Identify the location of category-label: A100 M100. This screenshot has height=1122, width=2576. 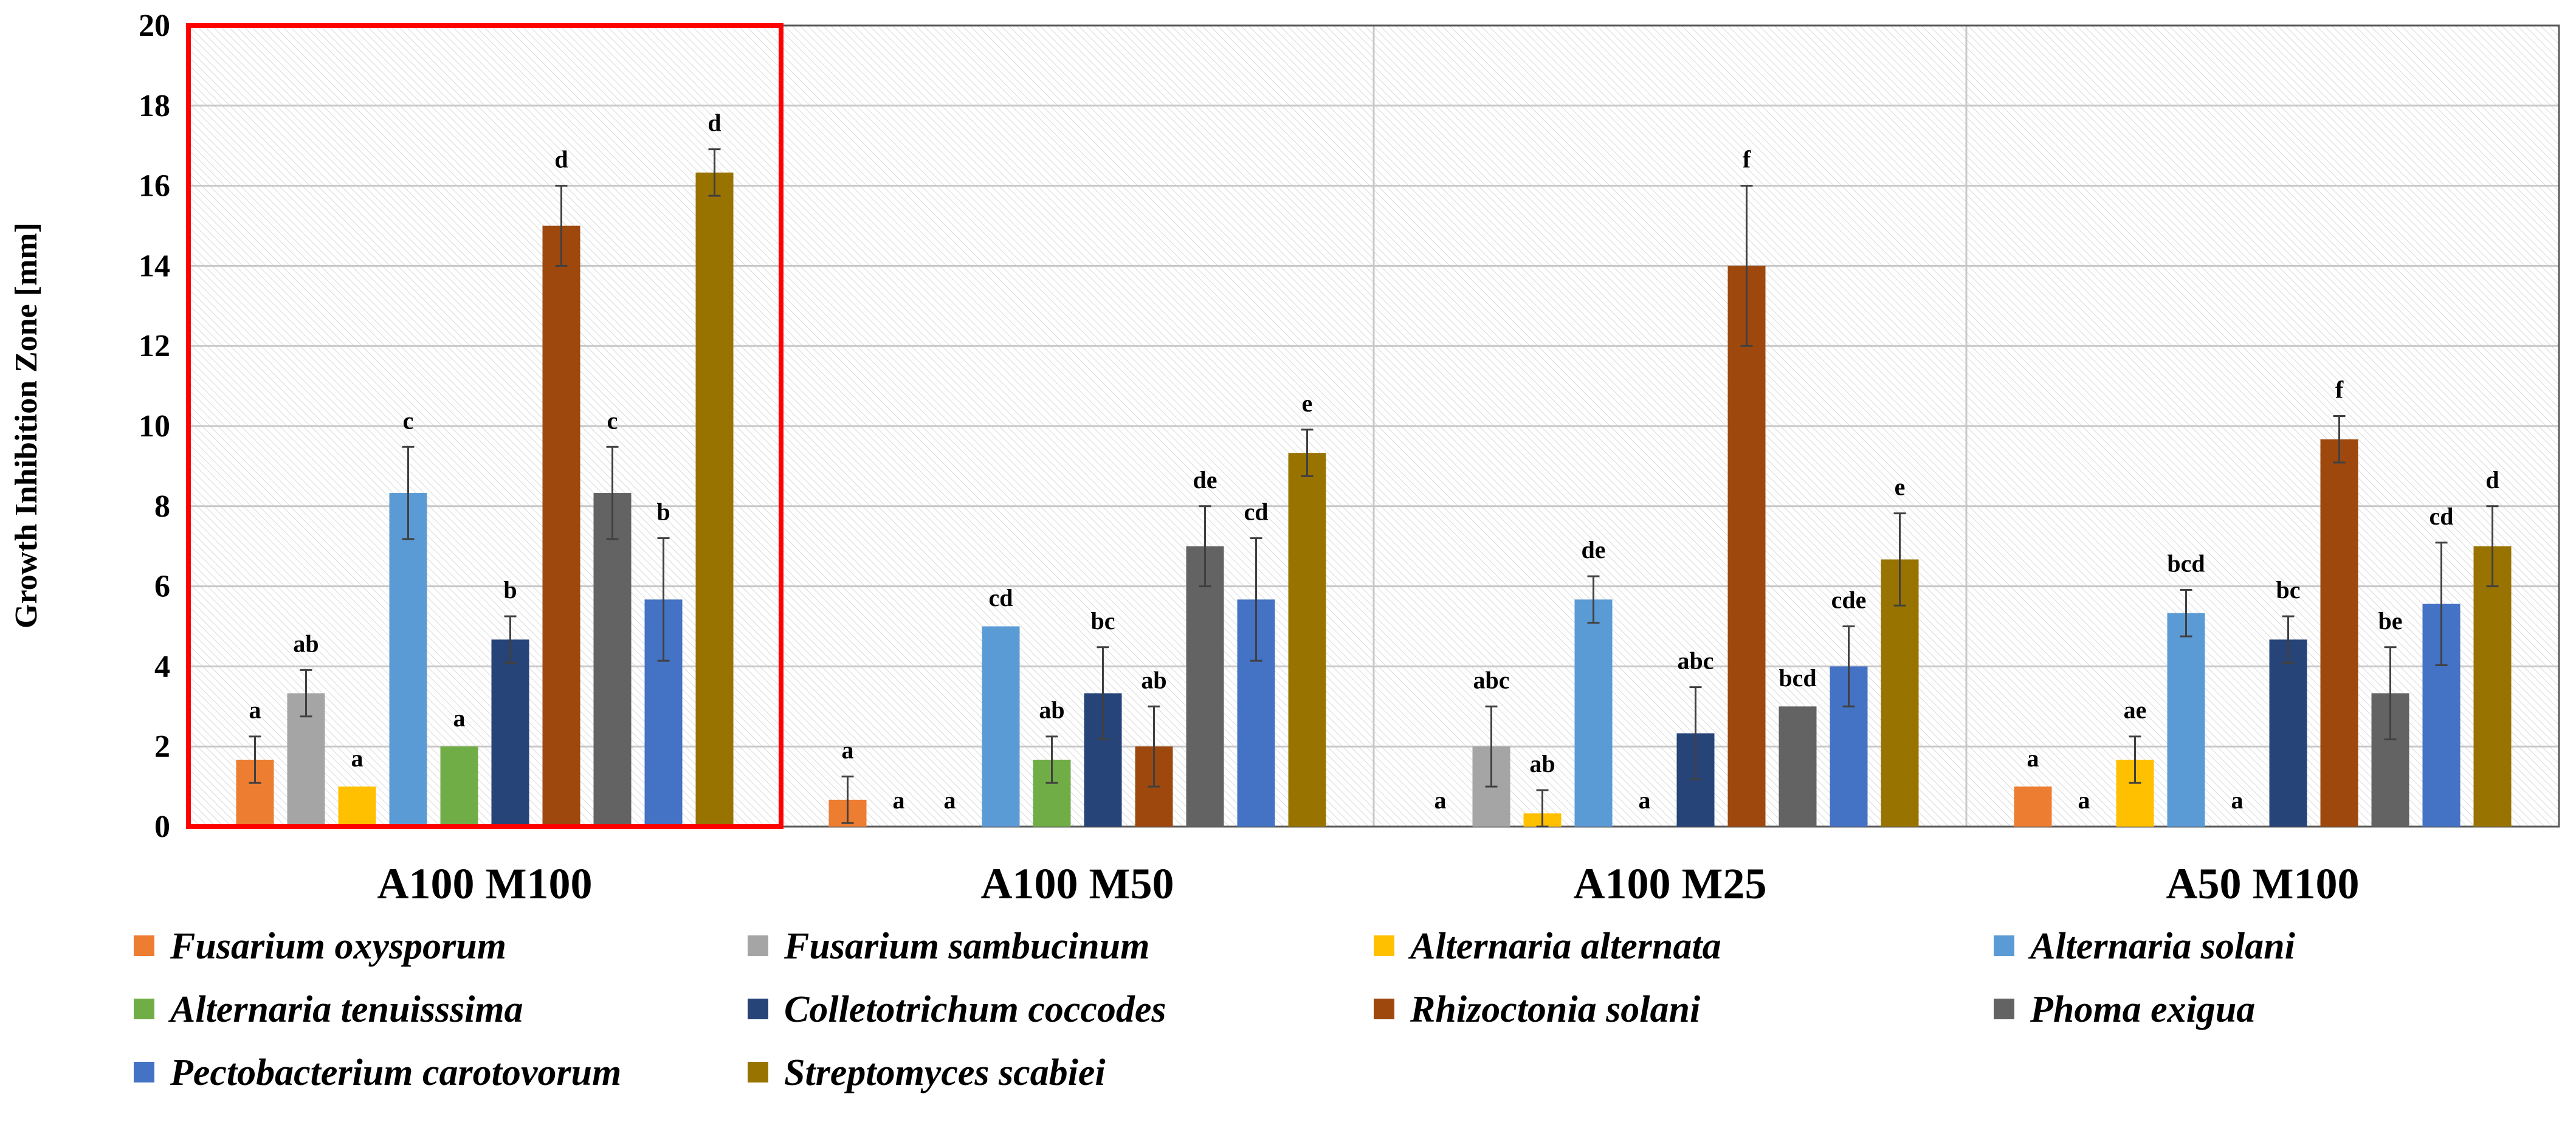
(485, 883).